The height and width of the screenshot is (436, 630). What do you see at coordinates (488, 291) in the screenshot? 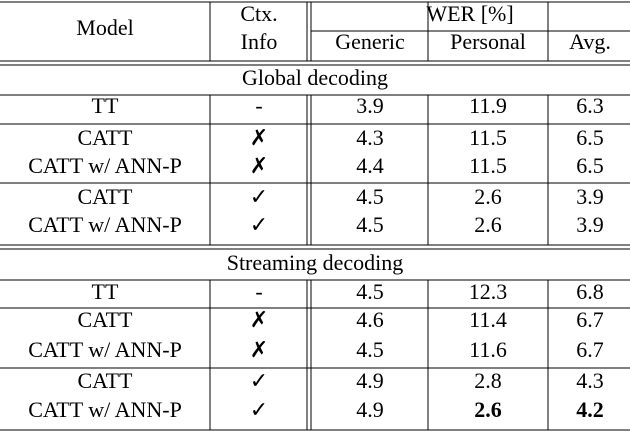
I see `wer-value: 12.3` at bounding box center [488, 291].